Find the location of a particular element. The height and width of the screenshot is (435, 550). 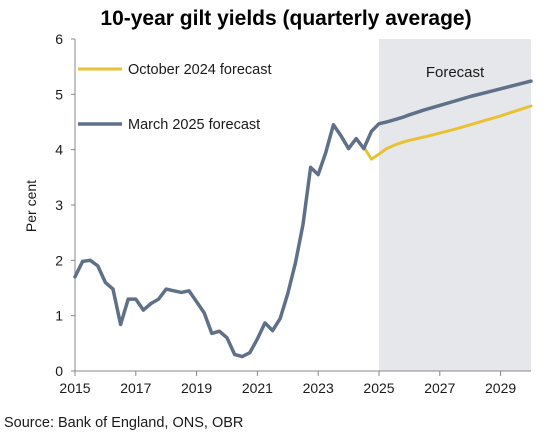

legend-label-march-2025: March 2025 forecast is located at coordinates (194, 125).